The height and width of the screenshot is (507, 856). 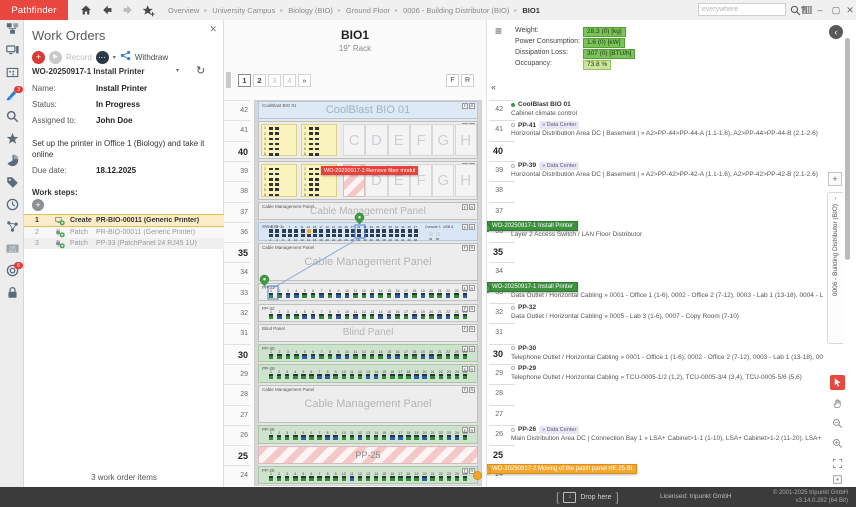 What do you see at coordinates (213, 29) in the screenshot?
I see `close-panel-icon: ✕` at bounding box center [213, 29].